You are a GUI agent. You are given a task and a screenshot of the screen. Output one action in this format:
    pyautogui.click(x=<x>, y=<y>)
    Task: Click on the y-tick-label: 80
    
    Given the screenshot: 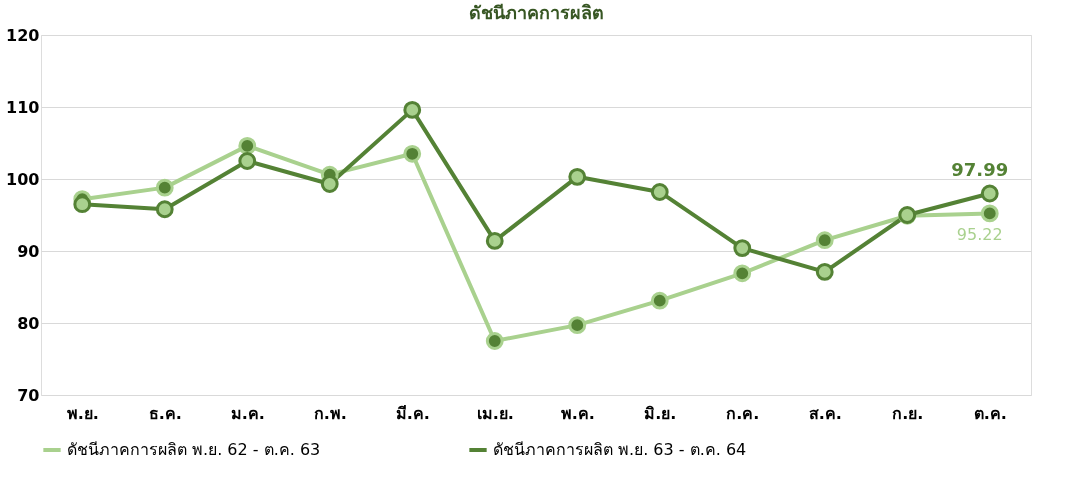 What is the action you would take?
    pyautogui.click(x=28, y=323)
    